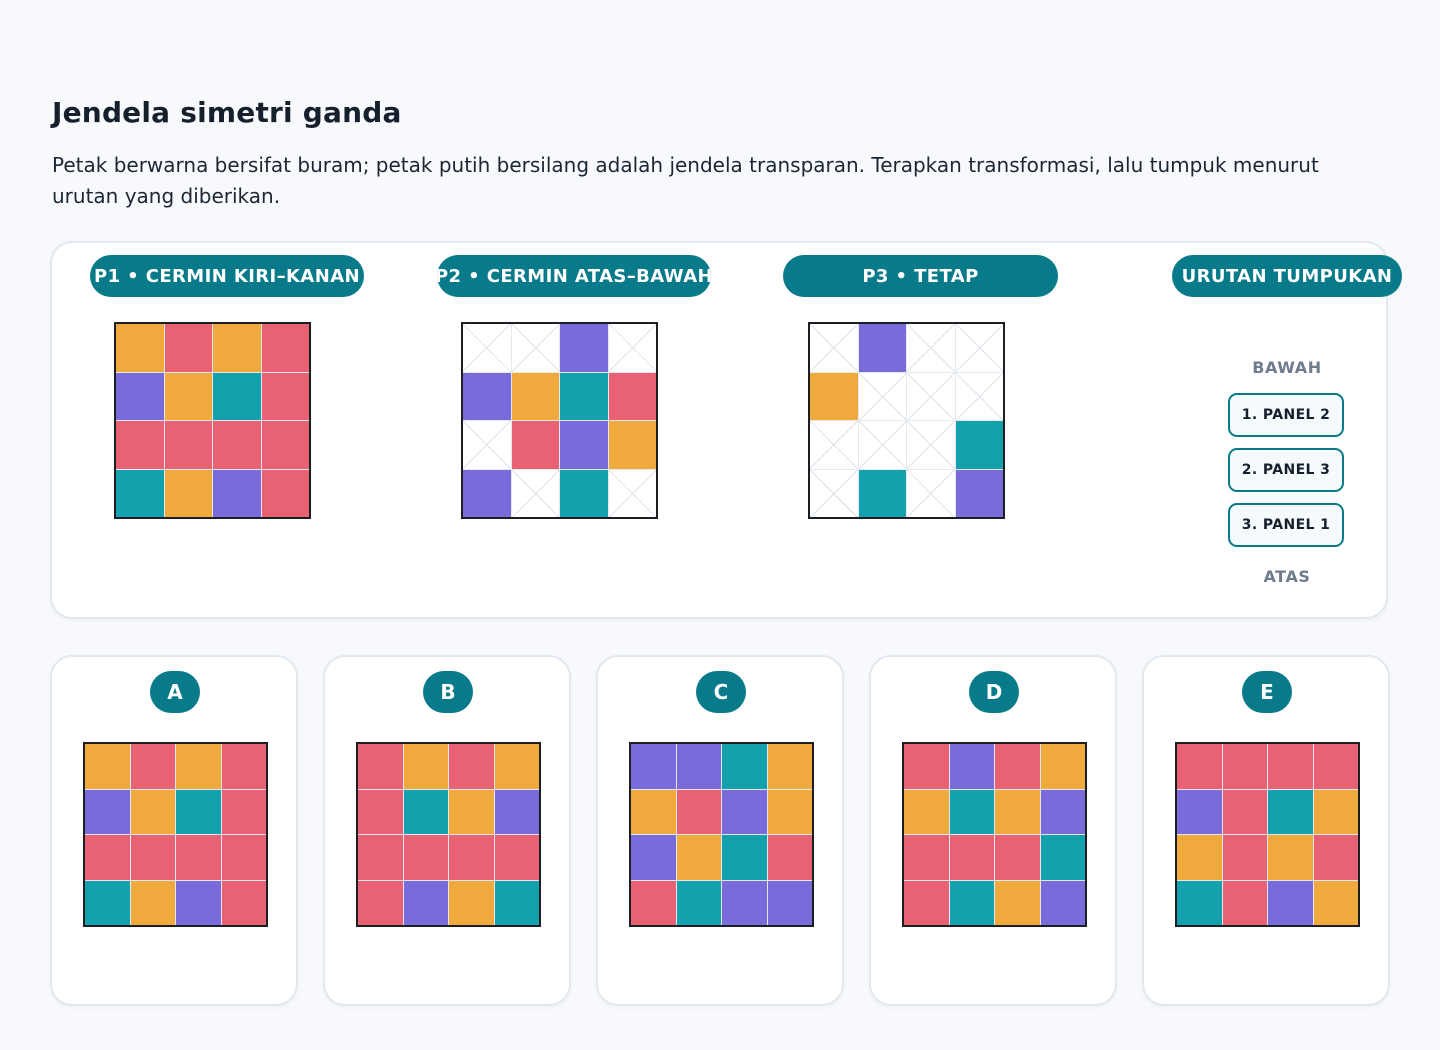  I want to click on panel-1-grid, so click(212, 420).